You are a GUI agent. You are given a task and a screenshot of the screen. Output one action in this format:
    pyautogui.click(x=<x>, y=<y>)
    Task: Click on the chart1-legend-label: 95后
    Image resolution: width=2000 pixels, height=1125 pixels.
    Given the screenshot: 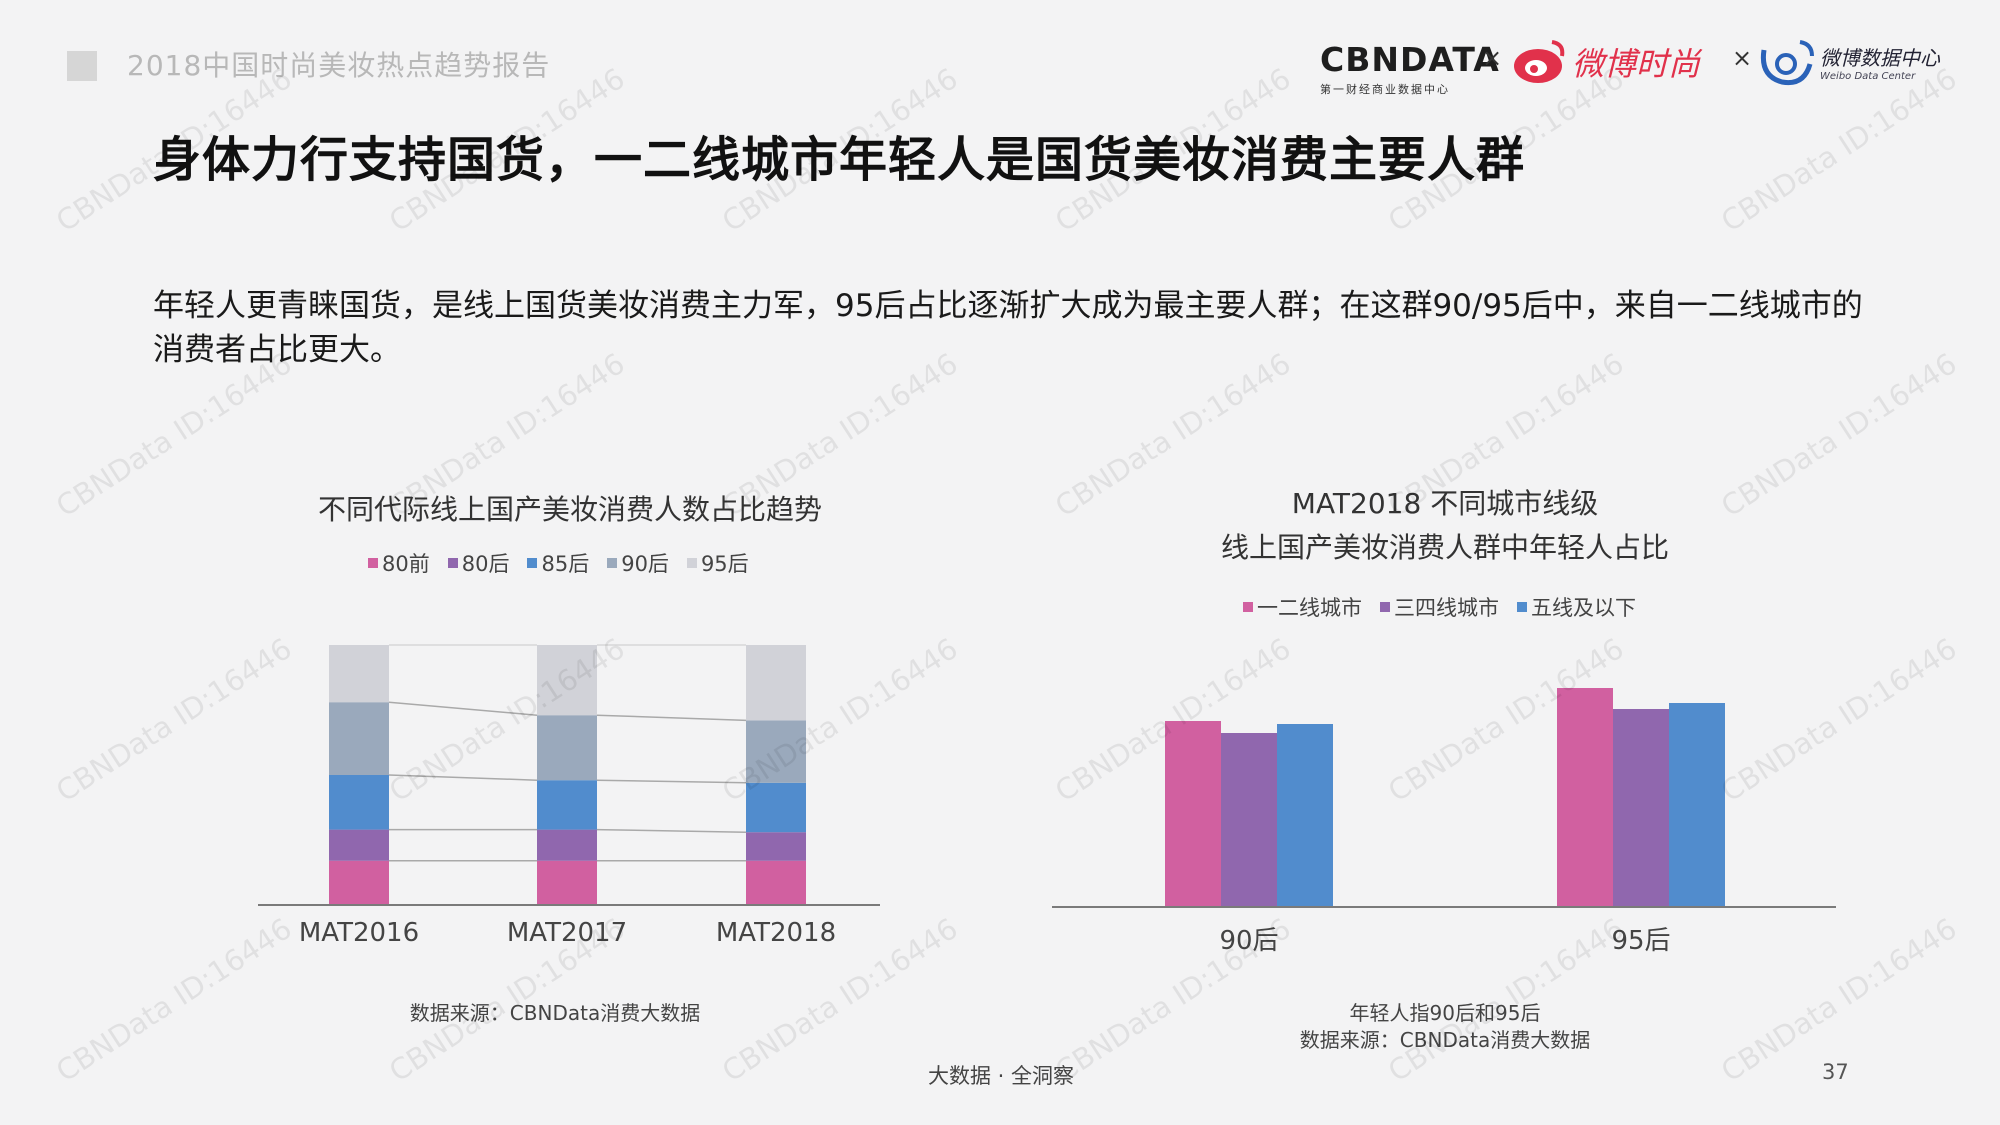 What is the action you would take?
    pyautogui.click(x=724, y=564)
    